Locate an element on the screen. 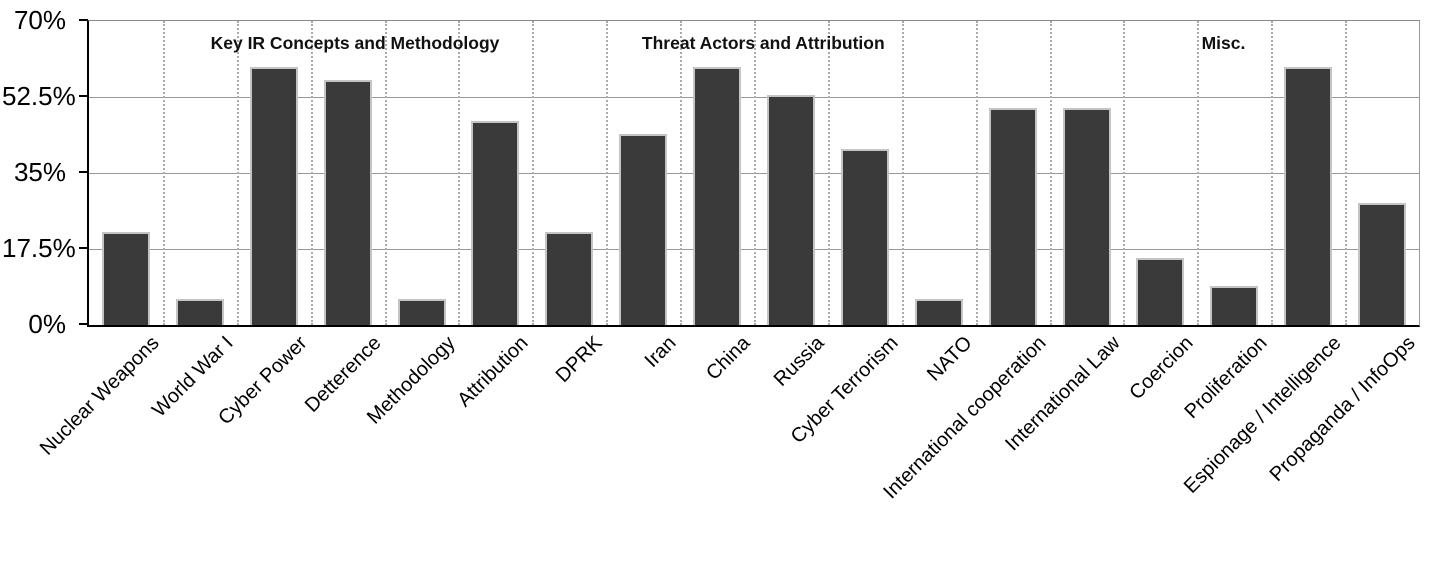 The image size is (1429, 578). bar-international-law is located at coordinates (1086, 216).